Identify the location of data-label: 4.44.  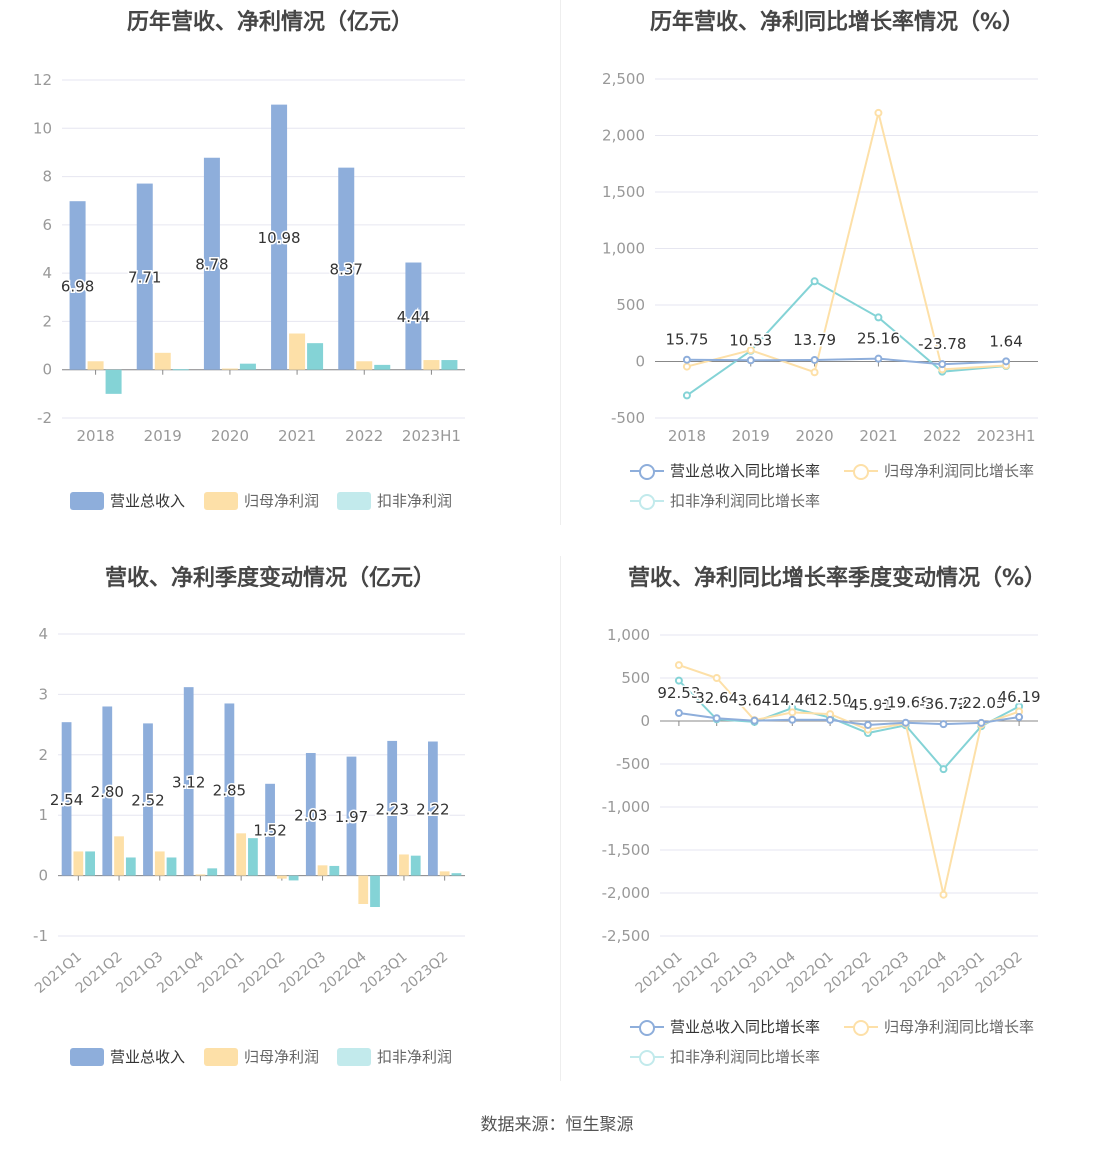
(413, 317).